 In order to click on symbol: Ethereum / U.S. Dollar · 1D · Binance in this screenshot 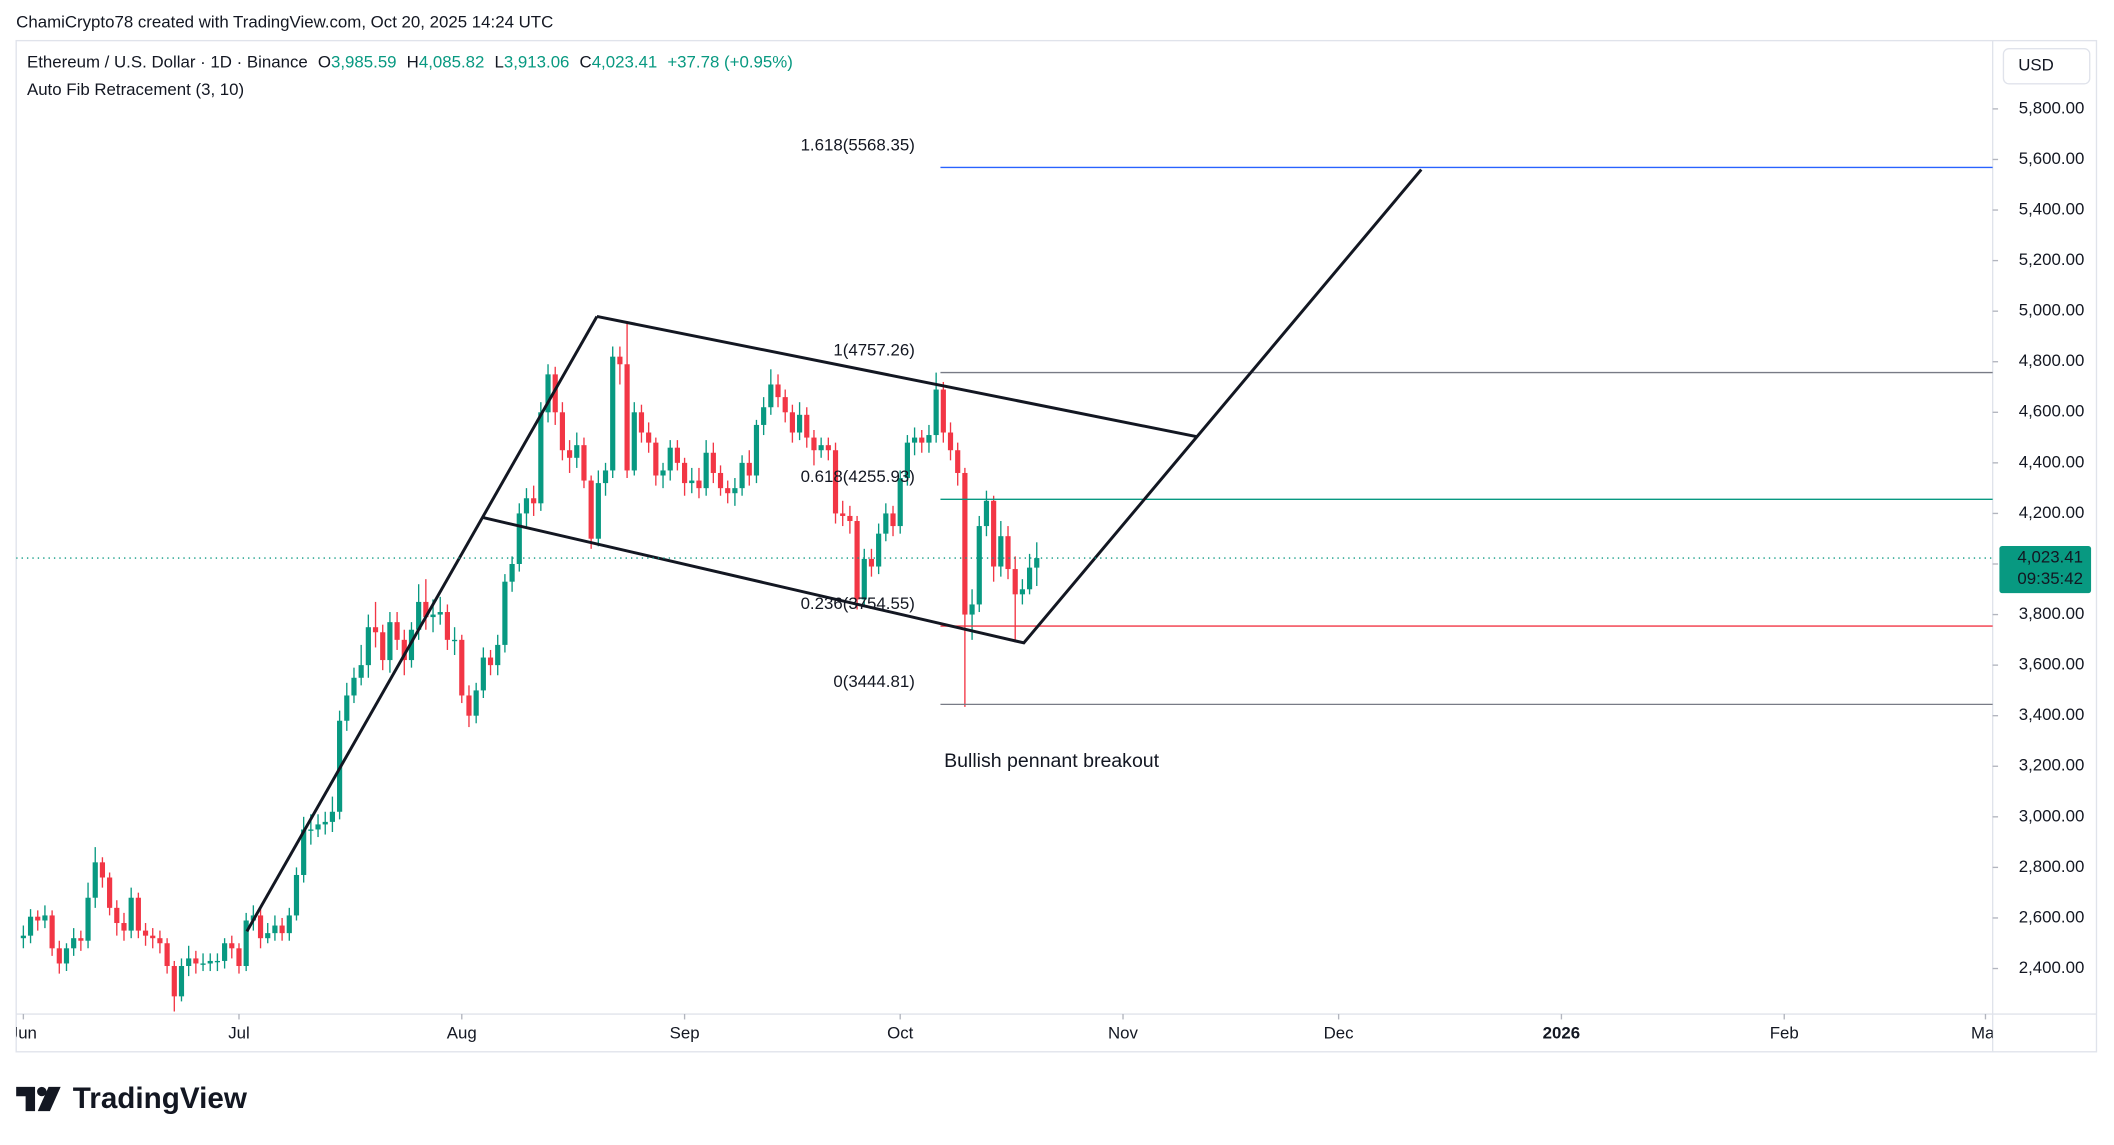, I will do `click(167, 62)`.